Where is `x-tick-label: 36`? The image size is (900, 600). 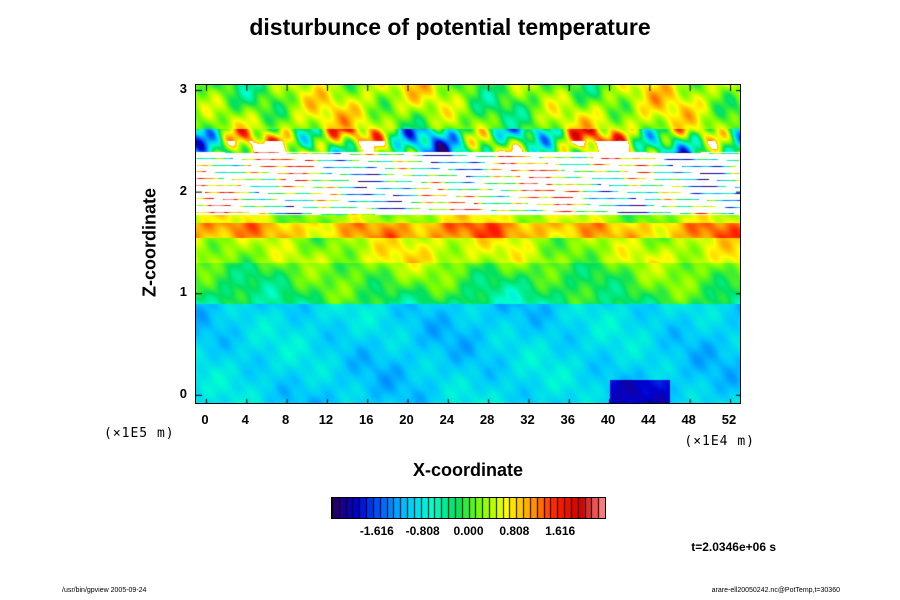 x-tick-label: 36 is located at coordinates (567, 419).